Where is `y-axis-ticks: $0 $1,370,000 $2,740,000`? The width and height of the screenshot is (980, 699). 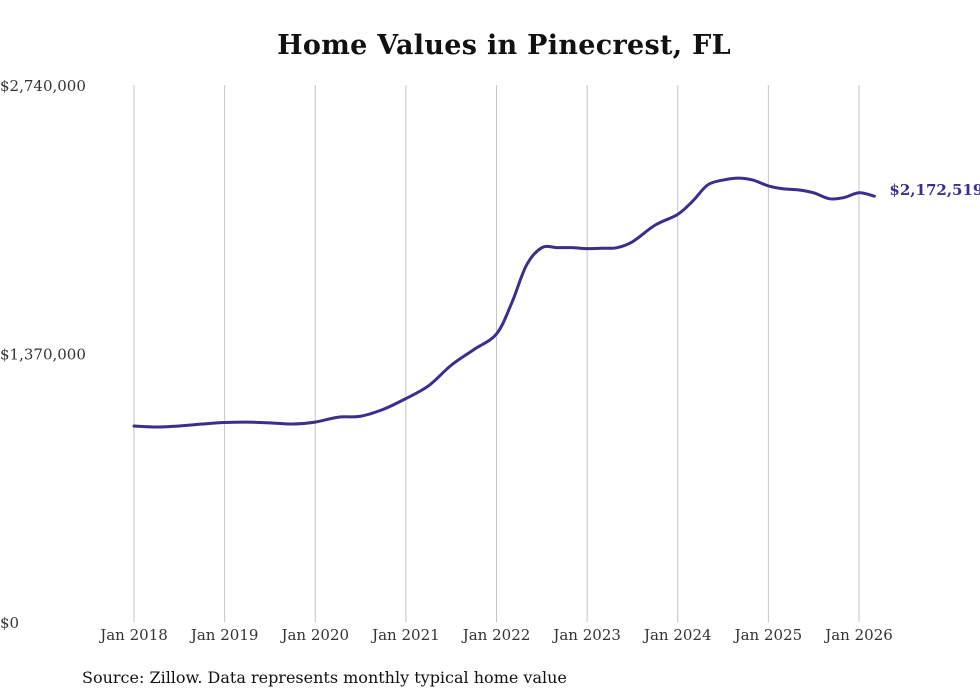 y-axis-ticks: $0 $1,370,000 $2,740,000 is located at coordinates (43, 354).